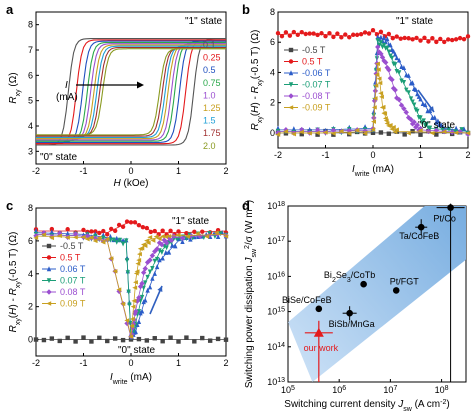  I want to click on legend-entry: 0.08 T, so click(73, 292).